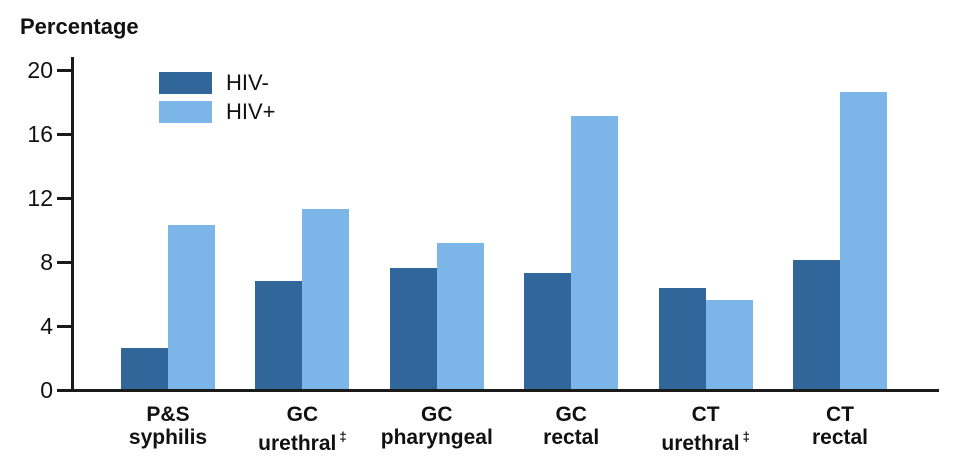 The image size is (960, 475). Describe the element at coordinates (185, 112) in the screenshot. I see `legend-swatch-hiv-positive` at that location.